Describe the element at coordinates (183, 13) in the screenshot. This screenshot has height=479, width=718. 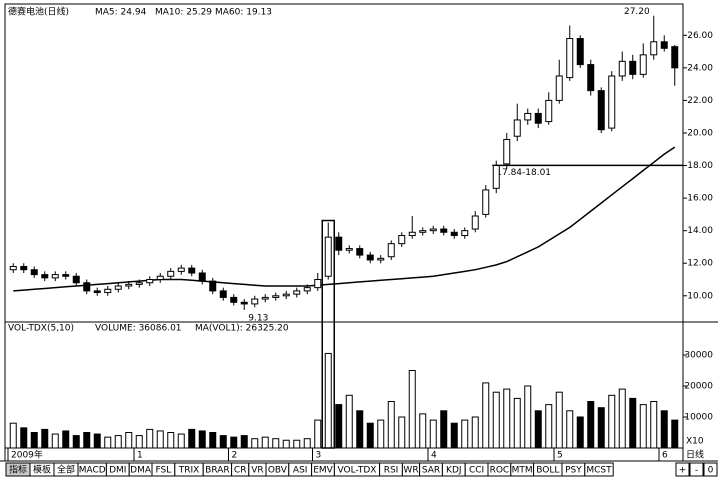
I see `ma-legend: MA10: 25.29` at that location.